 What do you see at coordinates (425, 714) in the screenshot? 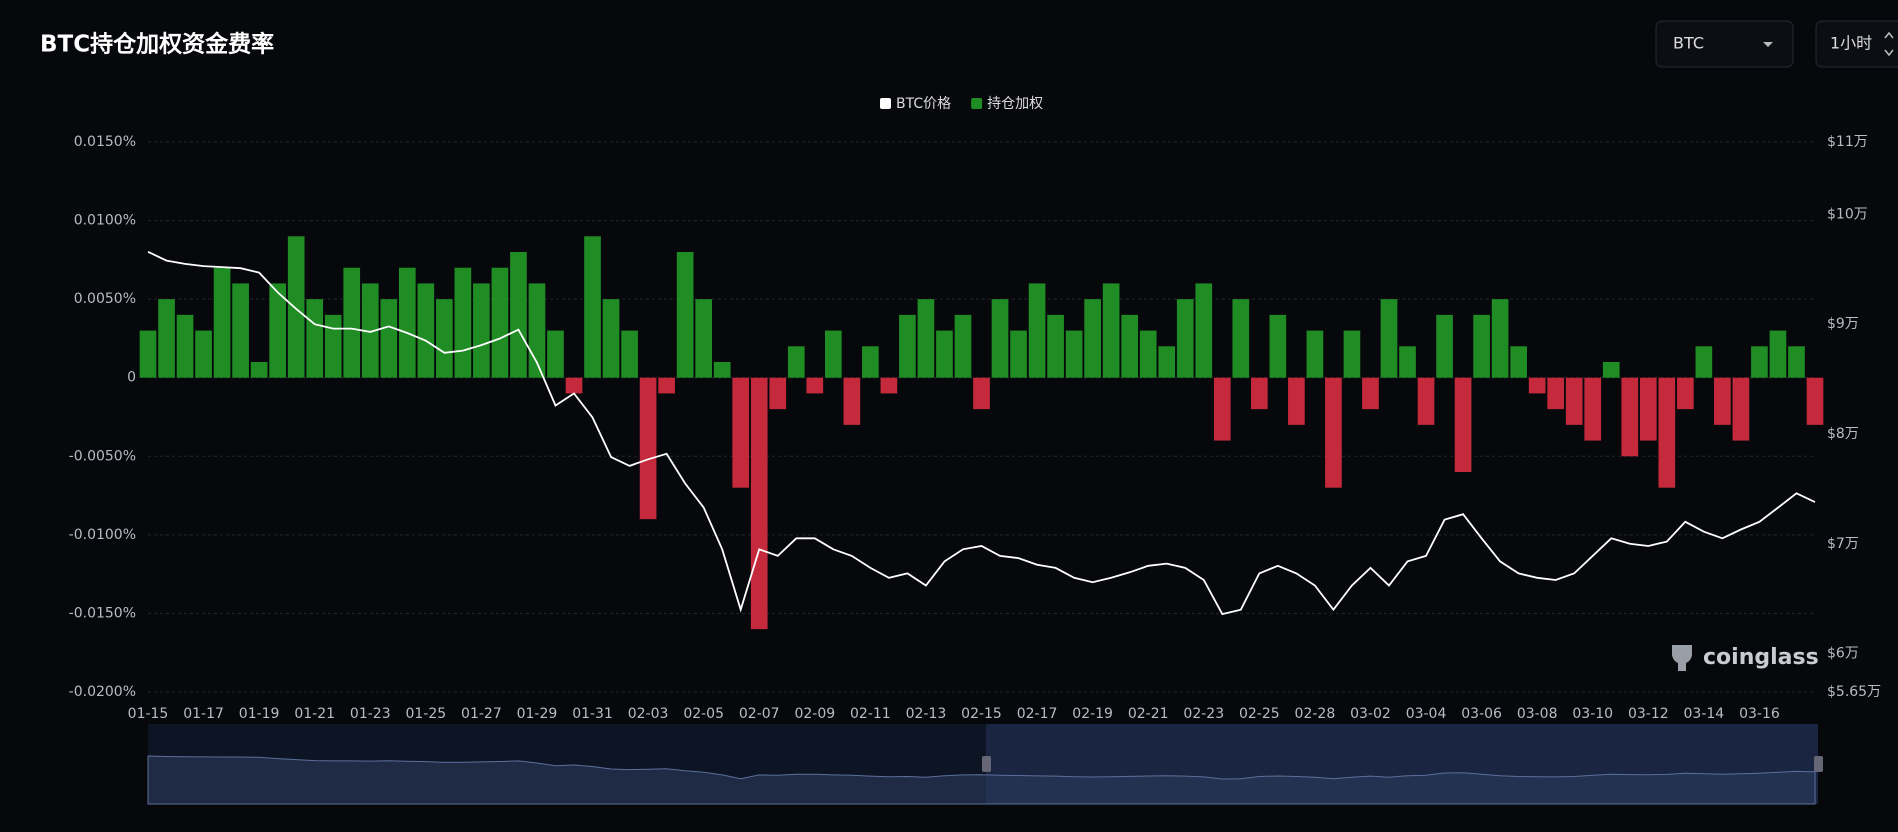
I see `x-tick-label: 01-25` at bounding box center [425, 714].